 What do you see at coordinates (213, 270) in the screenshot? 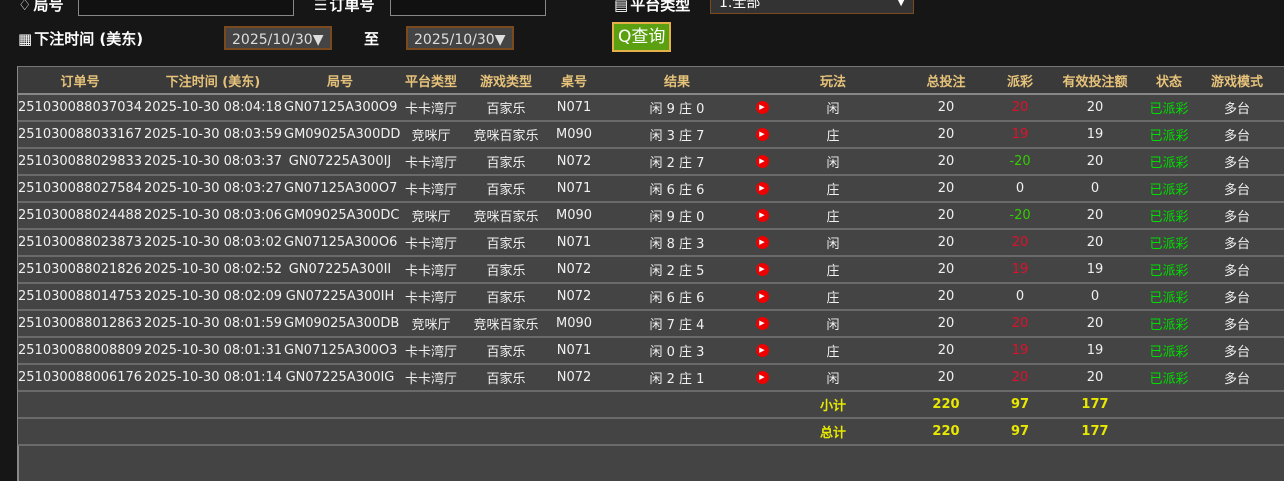
I see `bet-time: 2025-10-30 08:02:52` at bounding box center [213, 270].